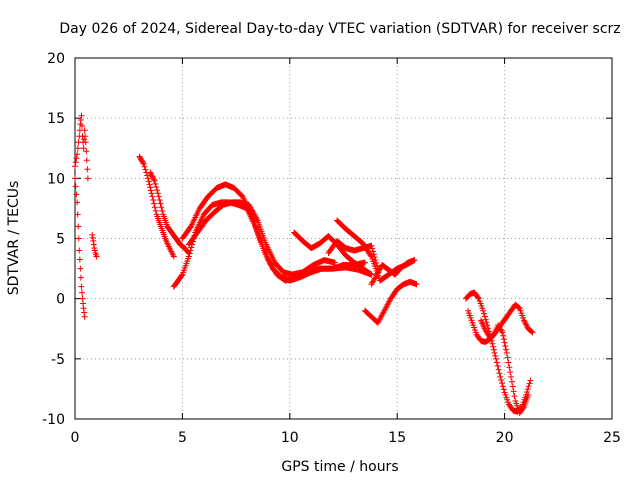 The height and width of the screenshot is (480, 640). I want to click on series-track-i, so click(333, 253).